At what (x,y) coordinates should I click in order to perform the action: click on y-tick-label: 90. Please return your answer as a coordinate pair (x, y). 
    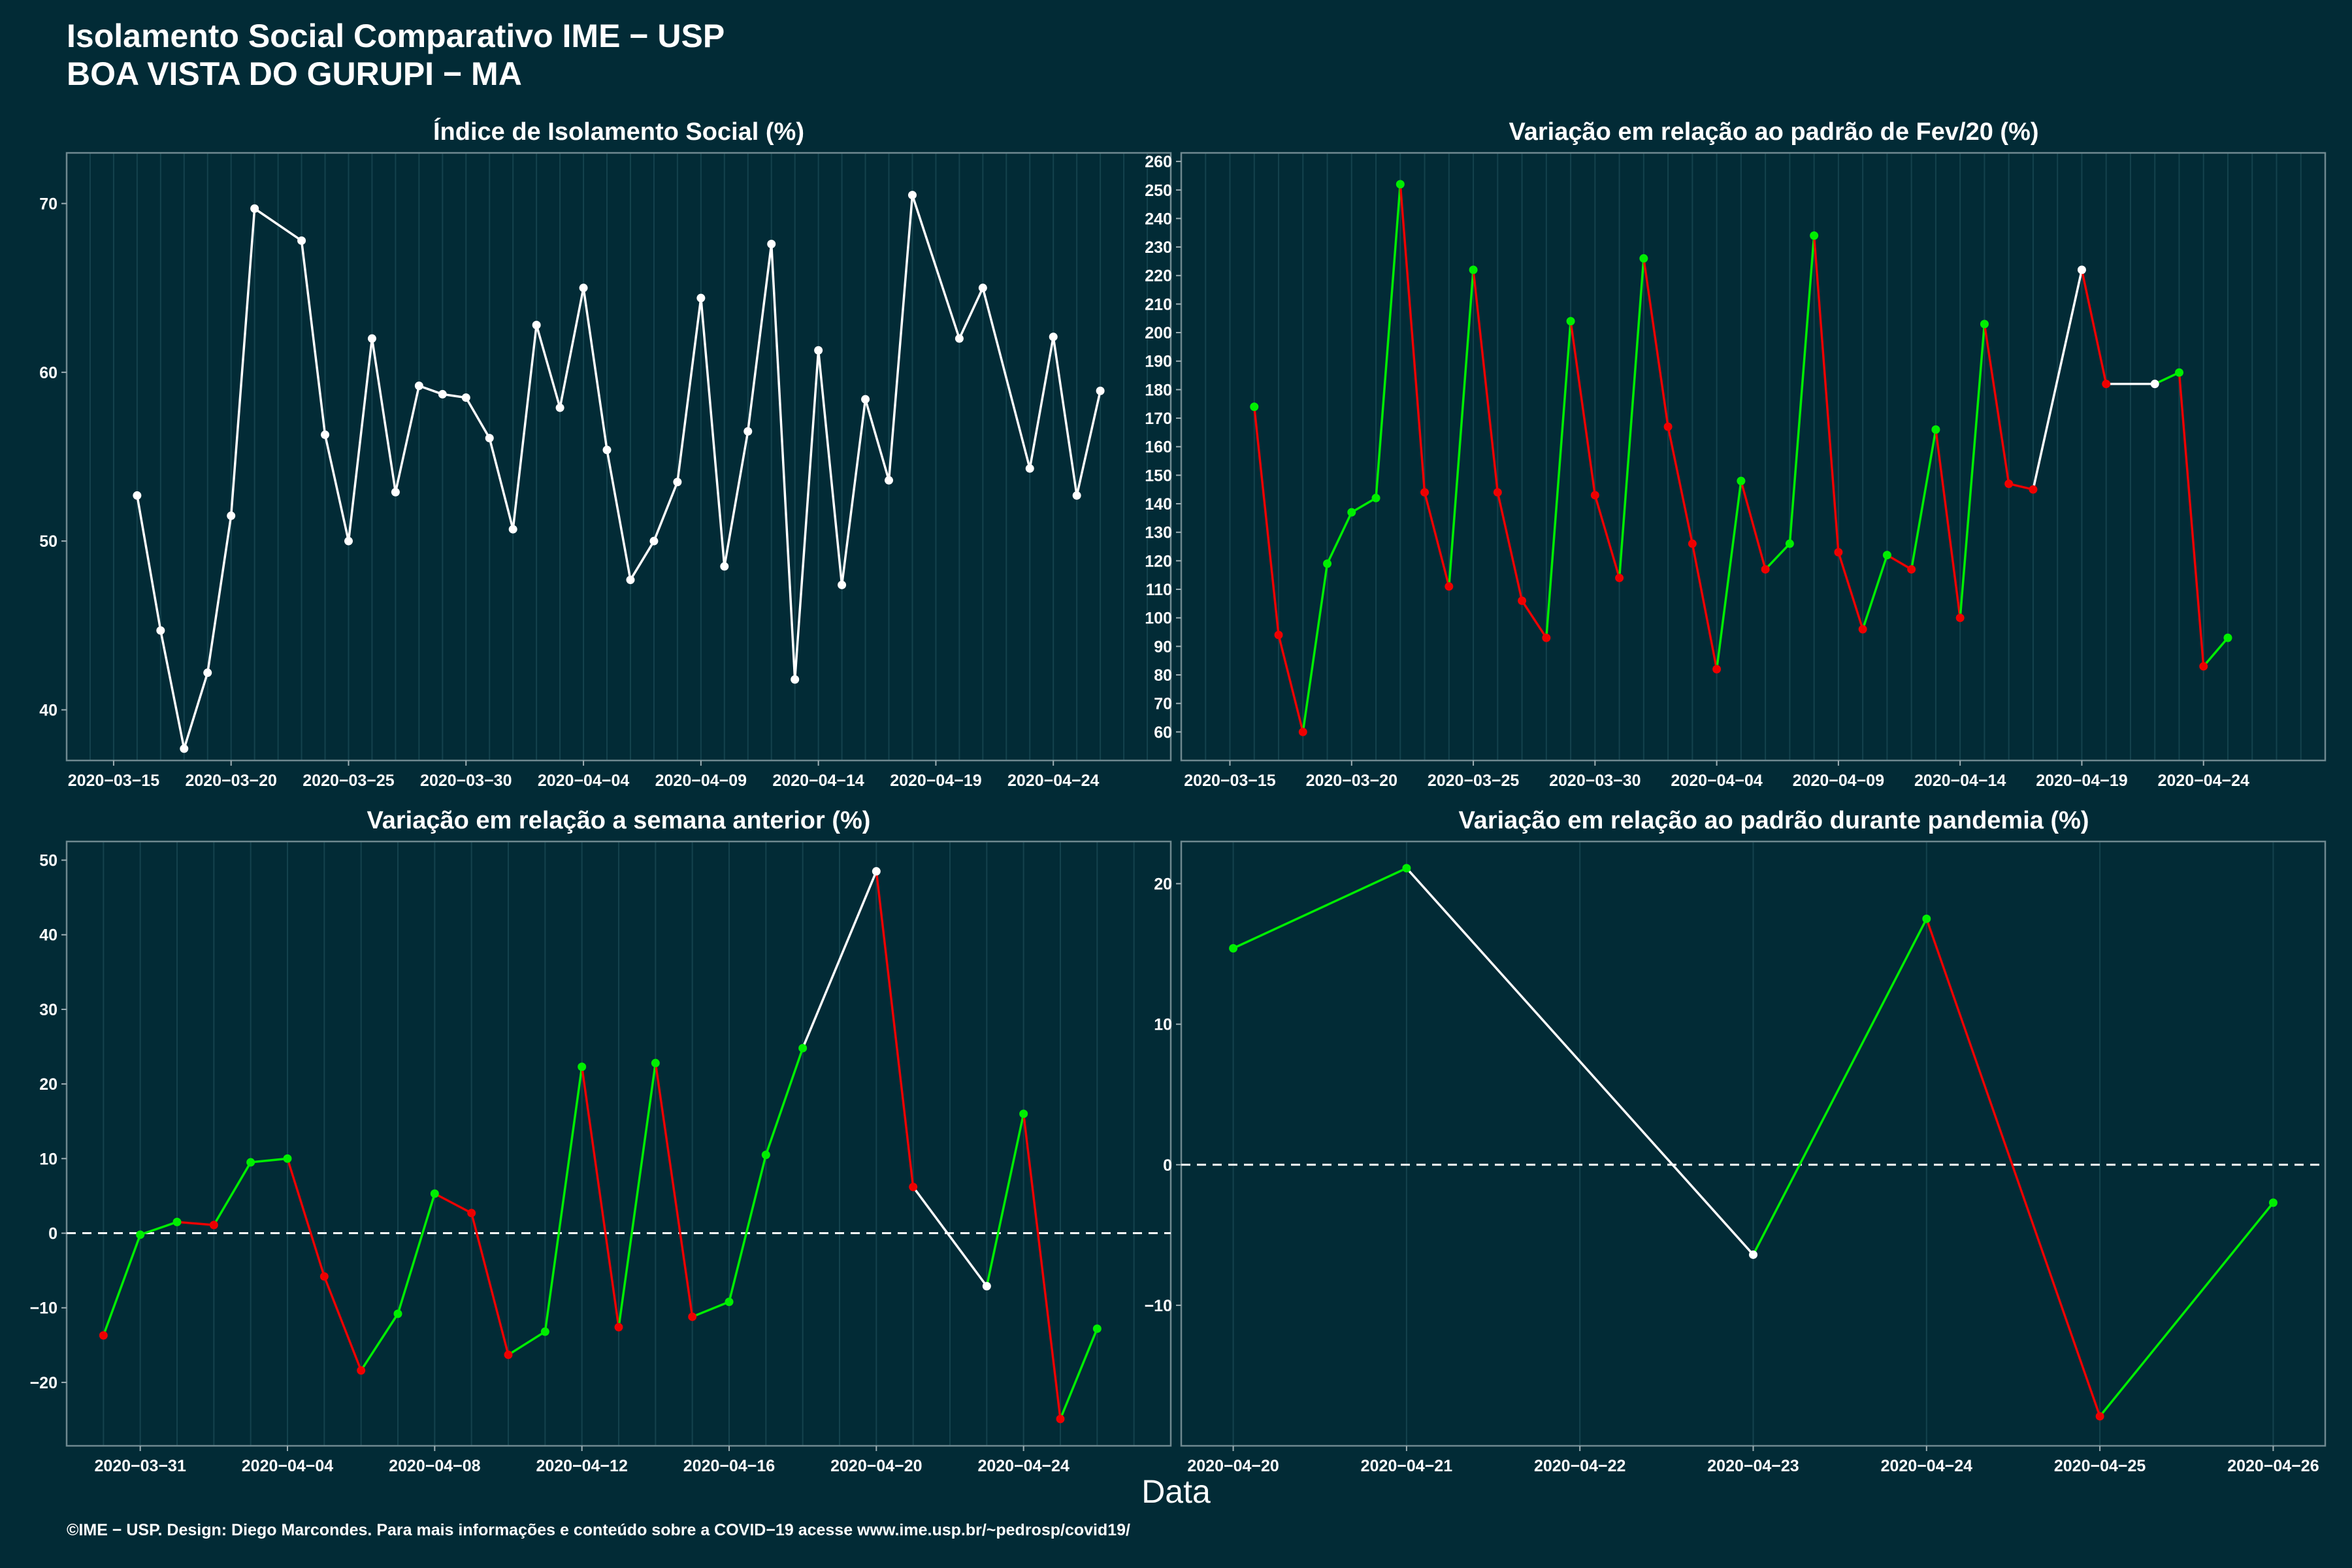
    Looking at the image, I should click on (1163, 647).